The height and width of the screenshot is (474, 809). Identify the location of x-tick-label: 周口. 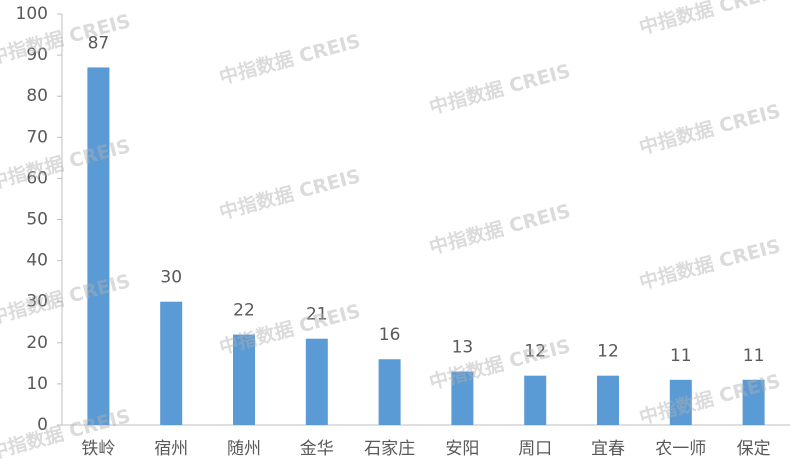
(535, 449).